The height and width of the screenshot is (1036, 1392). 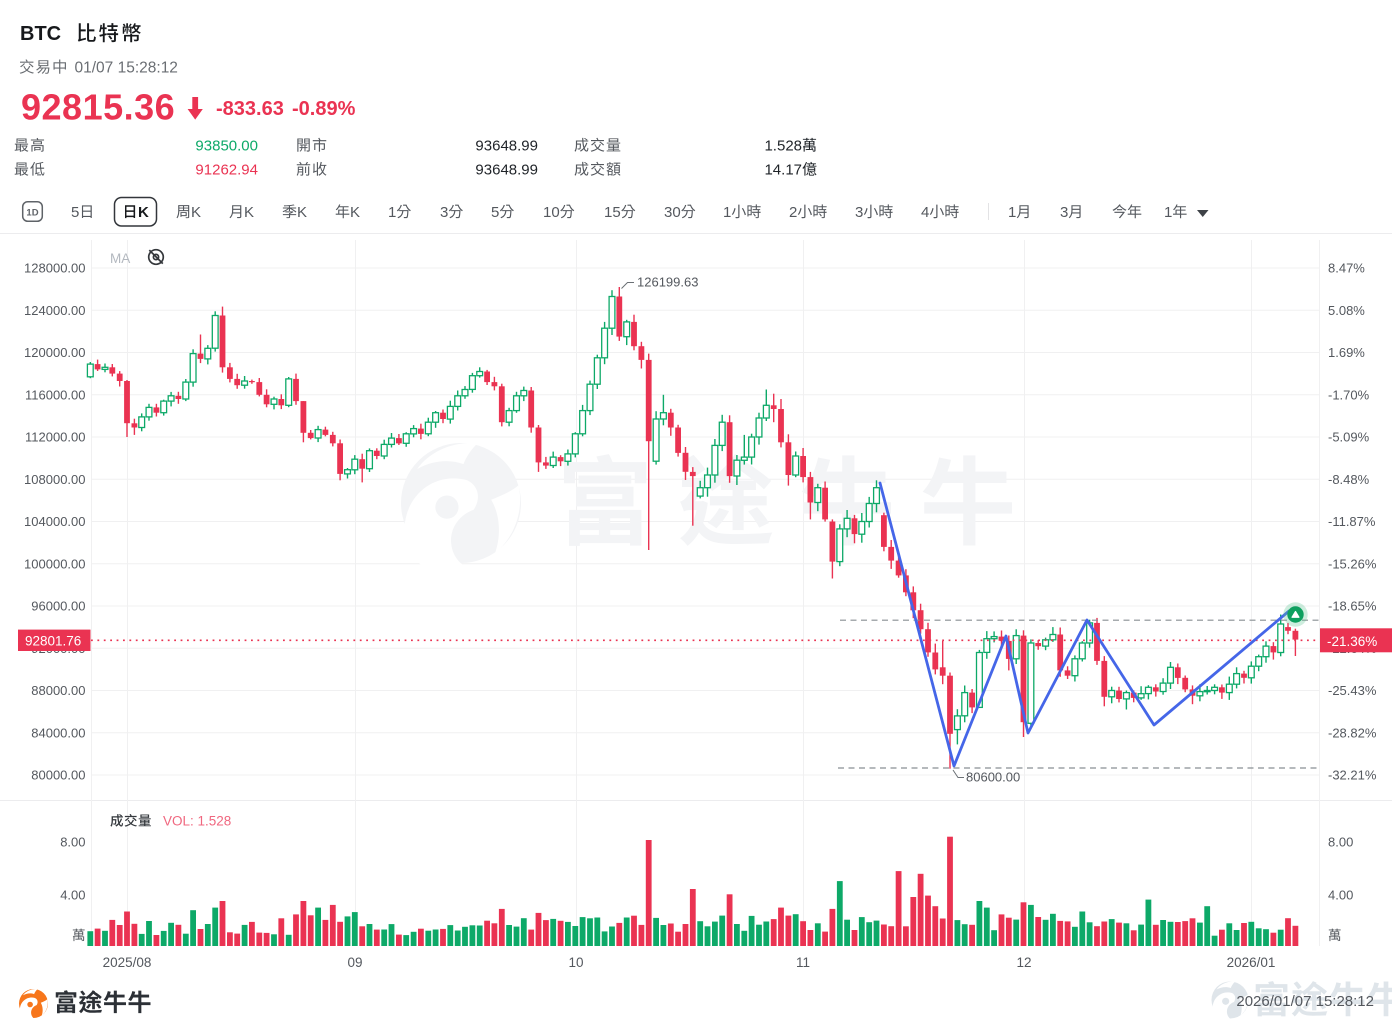 I want to click on svg-text: -833.63, so click(x=250, y=109).